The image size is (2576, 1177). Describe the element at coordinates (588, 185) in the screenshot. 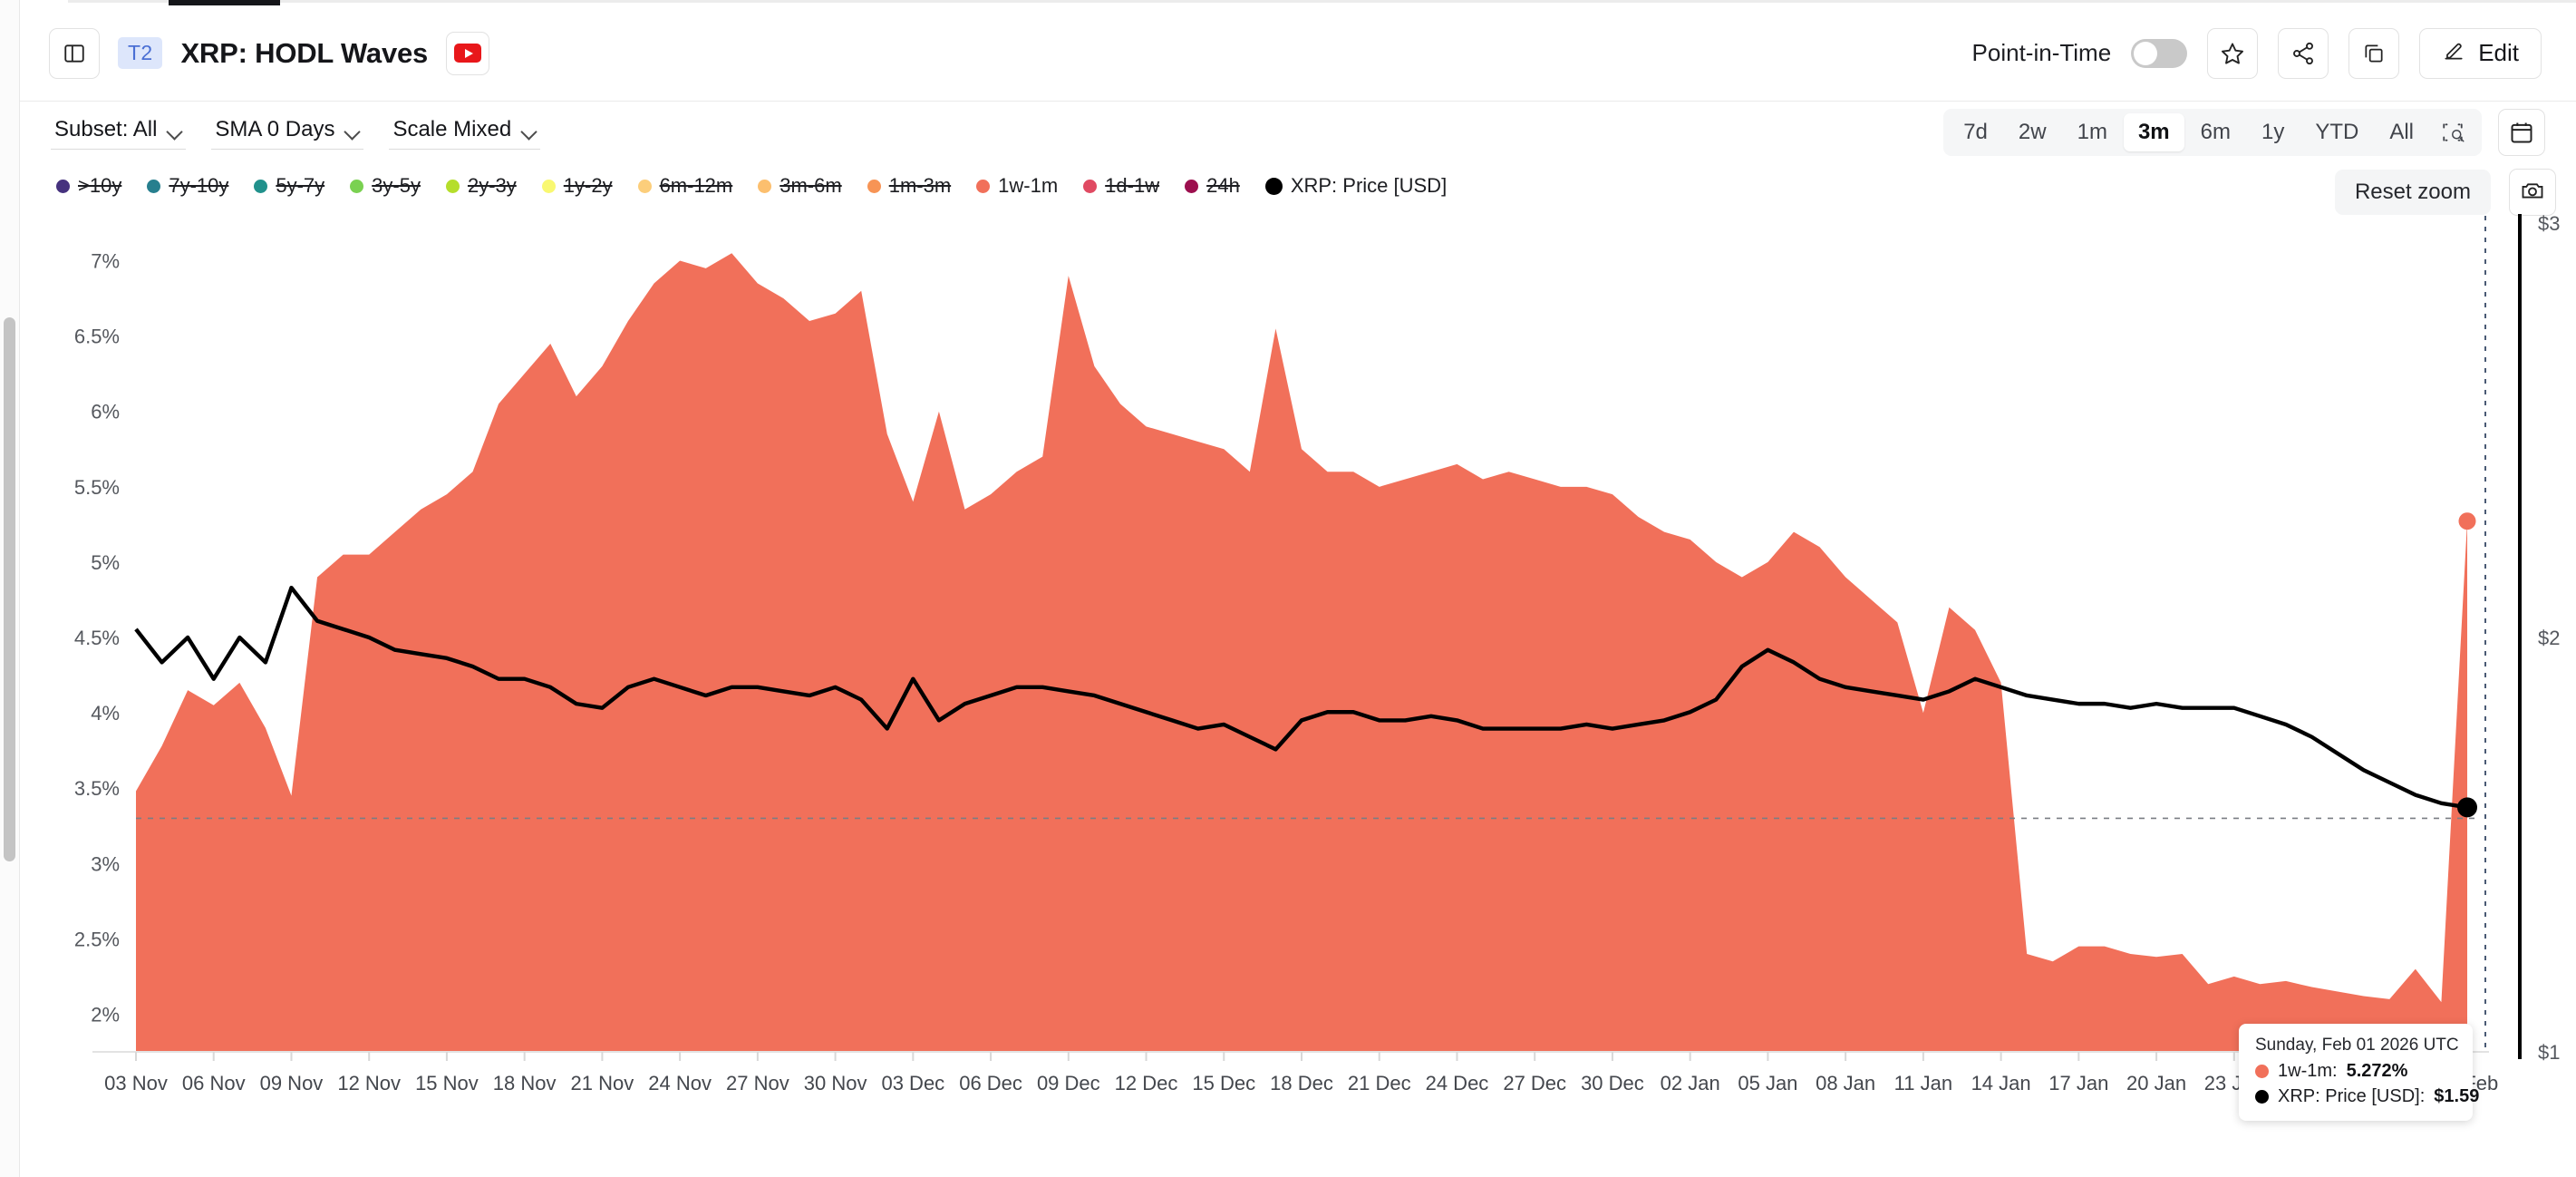

I see `legend-label: 1y-2y` at that location.